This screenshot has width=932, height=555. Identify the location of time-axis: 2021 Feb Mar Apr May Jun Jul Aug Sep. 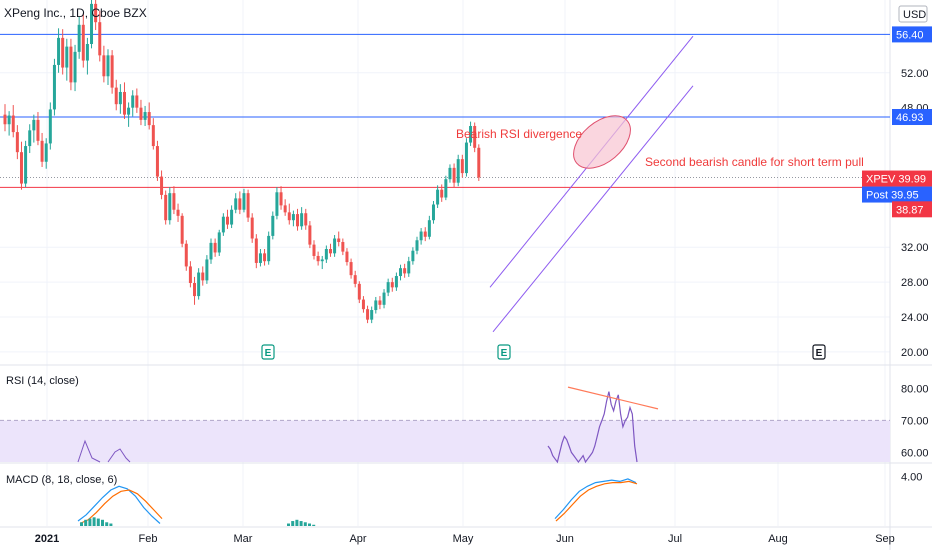
(465, 539).